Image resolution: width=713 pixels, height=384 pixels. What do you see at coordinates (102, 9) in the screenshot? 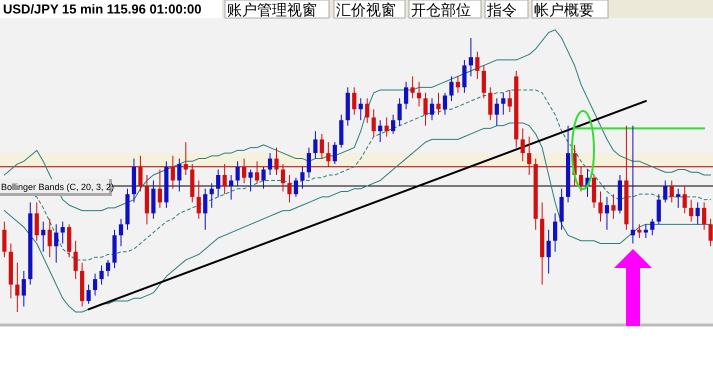
I see `chart-title: USD/JPY 15 min 115.96 01:00:00` at bounding box center [102, 9].